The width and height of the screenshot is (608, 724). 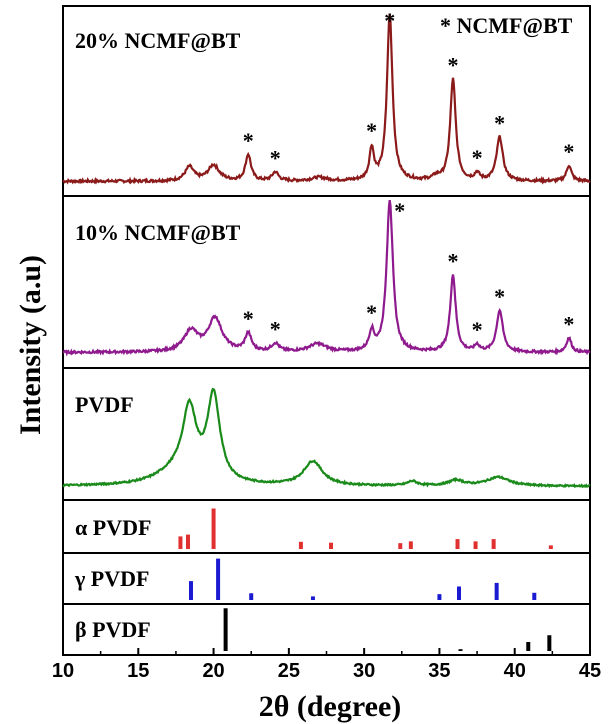 What do you see at coordinates (289, 671) in the screenshot?
I see `x-tick-label-25: 25` at bounding box center [289, 671].